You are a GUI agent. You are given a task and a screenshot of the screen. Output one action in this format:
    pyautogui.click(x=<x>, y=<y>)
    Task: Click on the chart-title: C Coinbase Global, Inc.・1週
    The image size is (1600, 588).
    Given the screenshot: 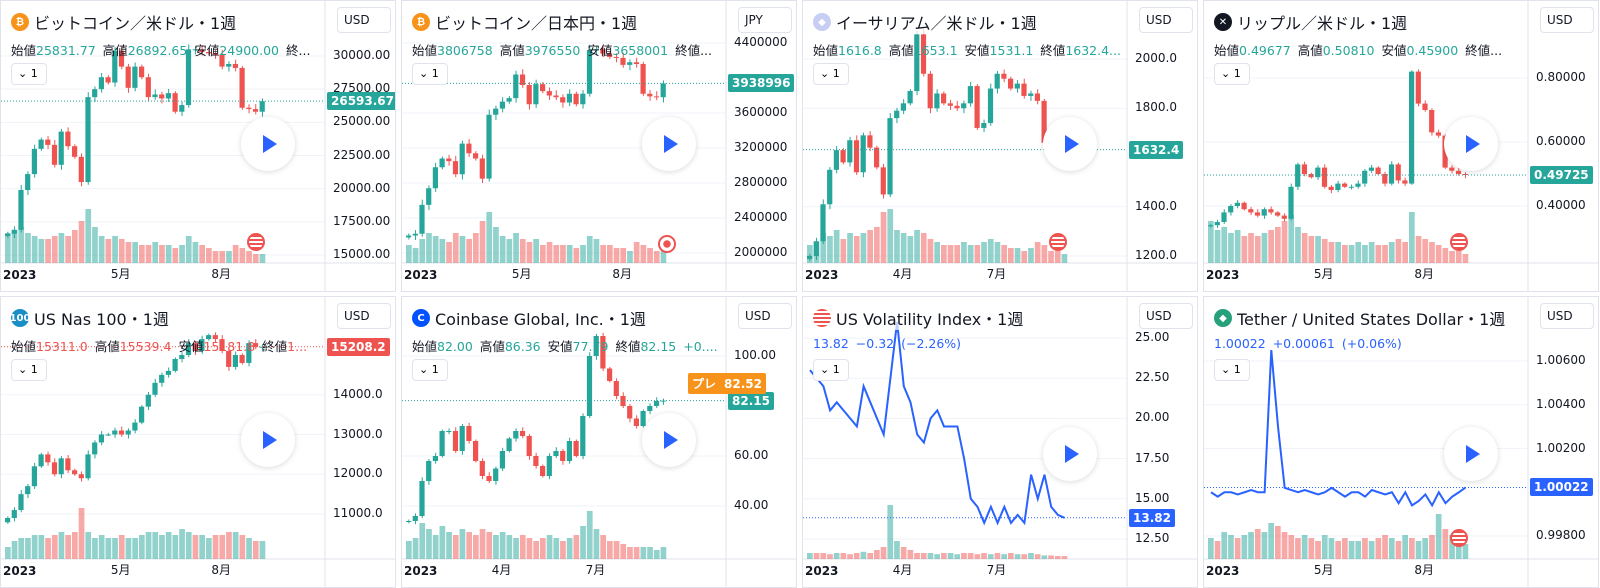 What is the action you would take?
    pyautogui.click(x=529, y=318)
    